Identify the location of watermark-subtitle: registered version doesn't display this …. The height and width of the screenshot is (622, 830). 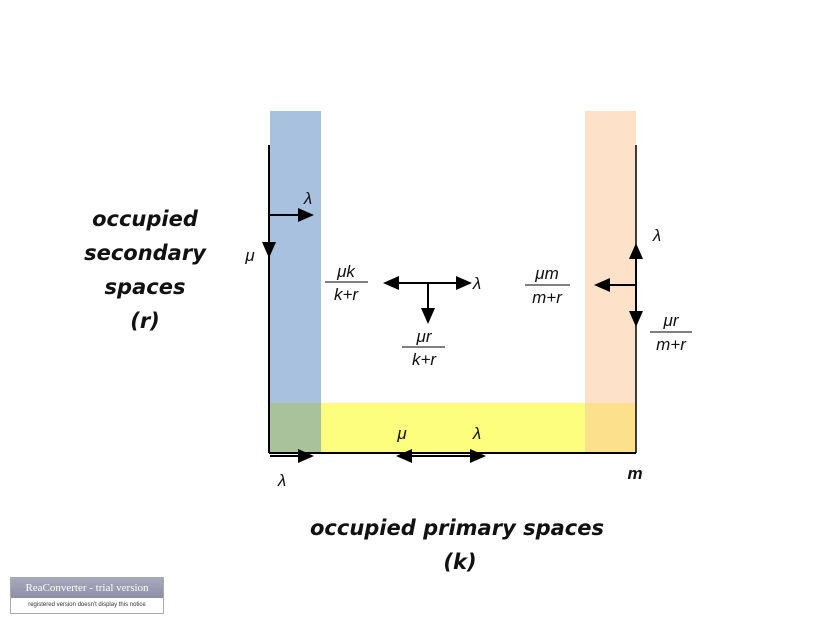
(87, 605).